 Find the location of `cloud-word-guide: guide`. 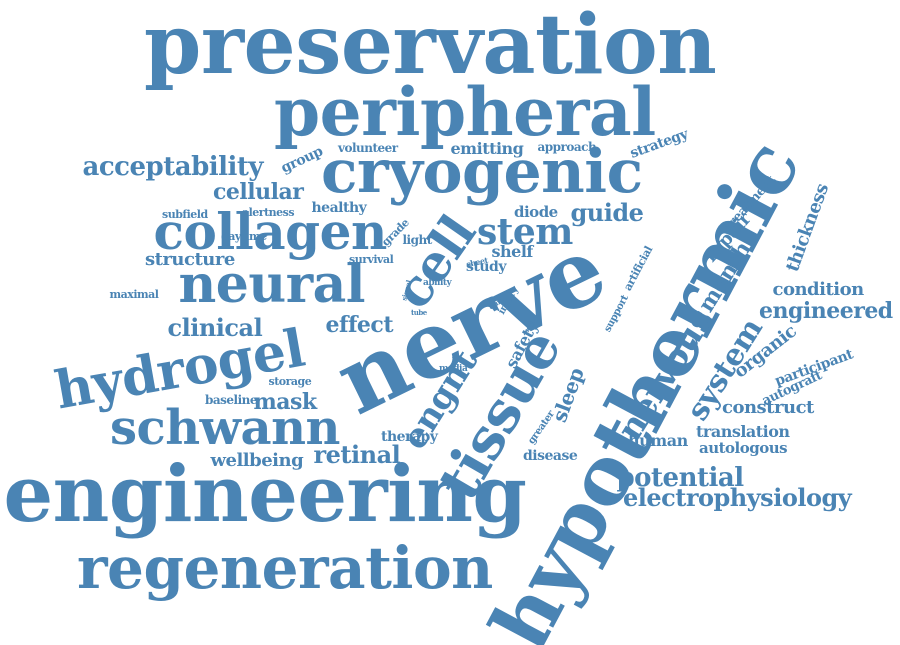

cloud-word-guide: guide is located at coordinates (607, 212).